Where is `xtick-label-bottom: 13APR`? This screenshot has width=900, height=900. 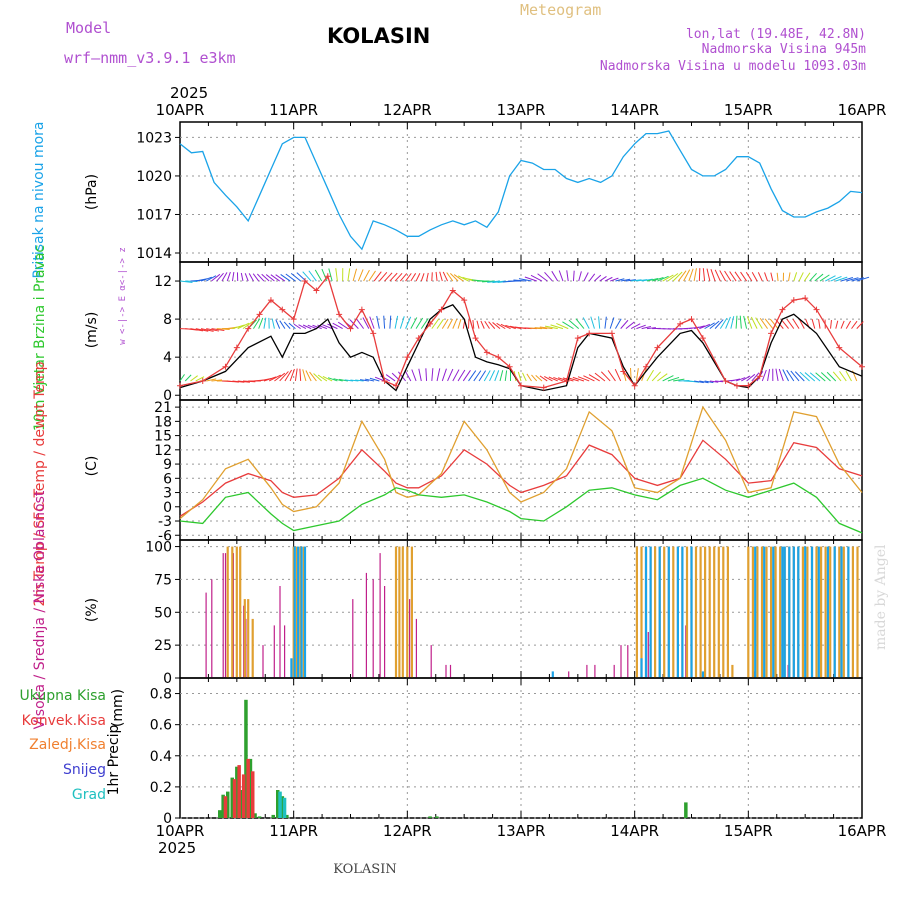 xtick-label-bottom: 13APR is located at coordinates (521, 831).